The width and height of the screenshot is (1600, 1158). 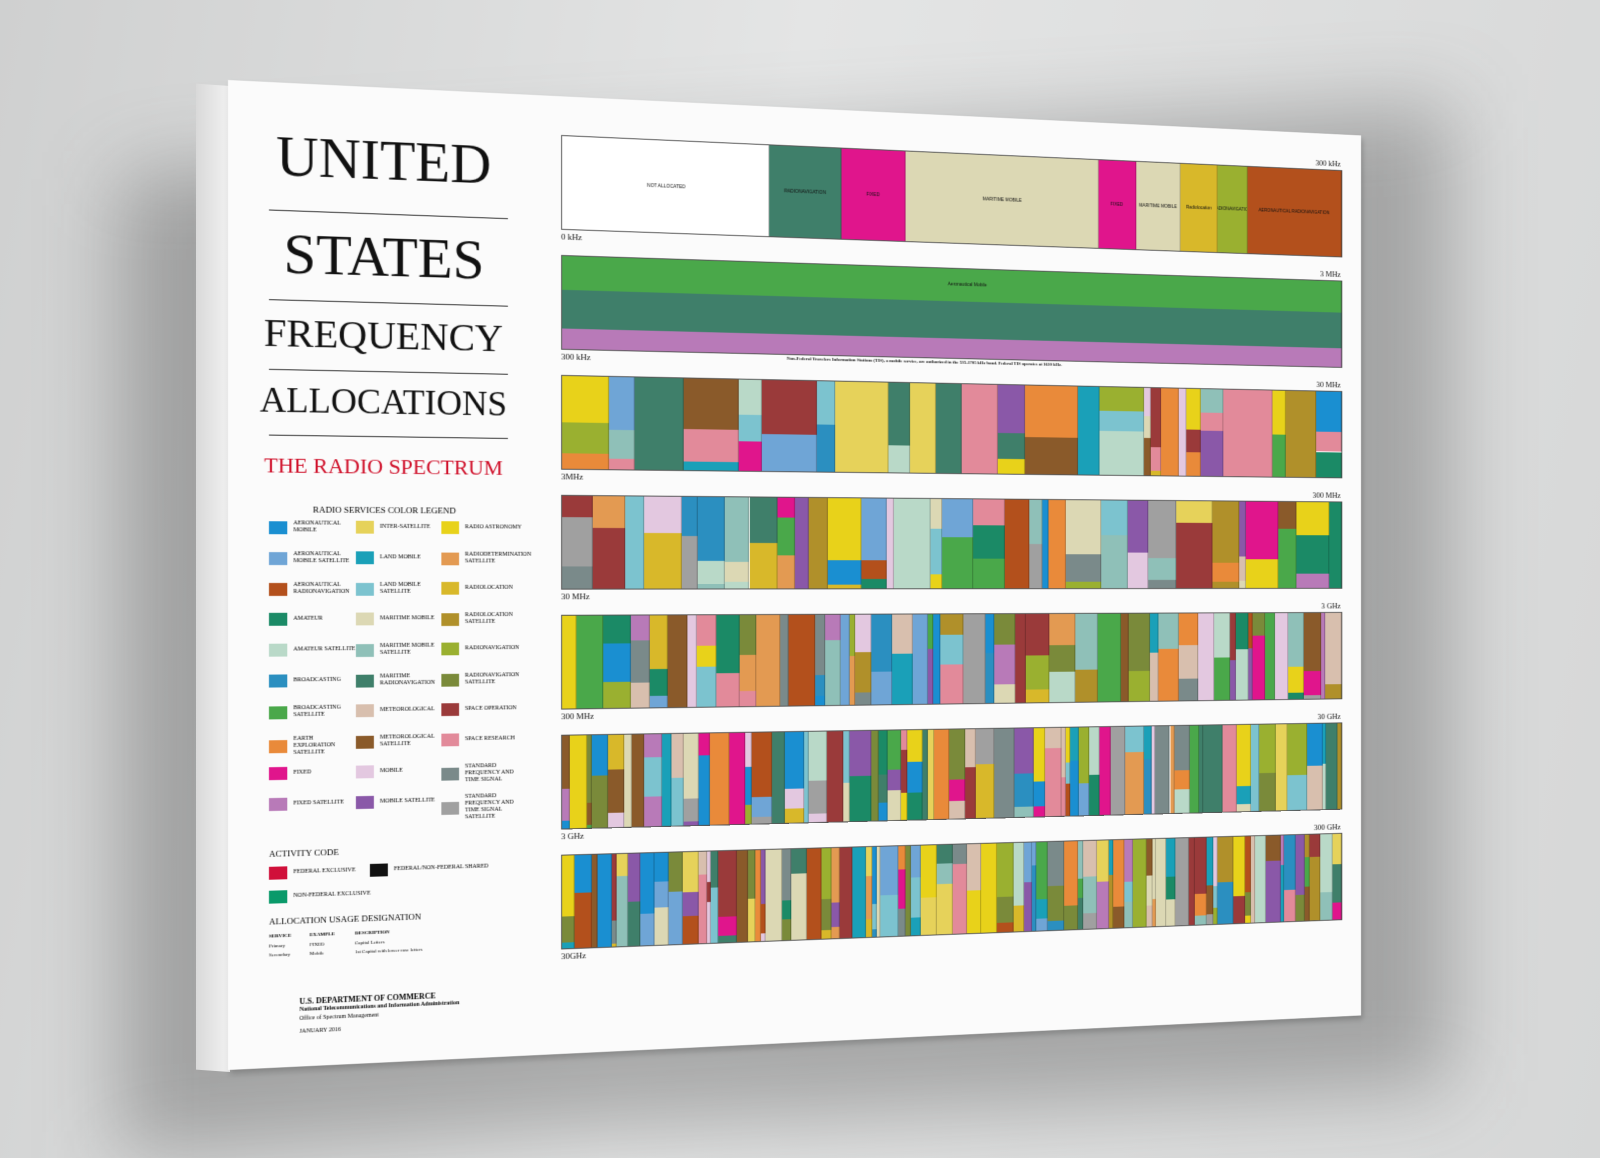 What do you see at coordinates (322, 935) in the screenshot?
I see `usage-header: EXAMPLE` at bounding box center [322, 935].